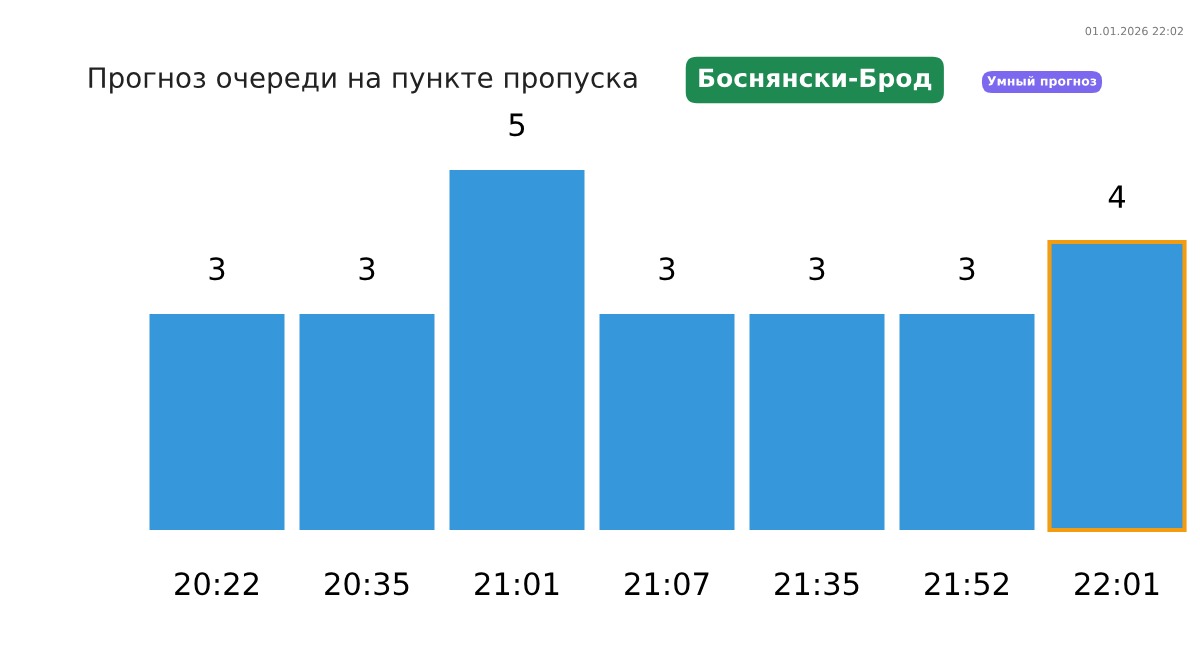 Image resolution: width=1200 pixels, height=651 pixels. I want to click on x-tick-label: 21:07, so click(667, 584).